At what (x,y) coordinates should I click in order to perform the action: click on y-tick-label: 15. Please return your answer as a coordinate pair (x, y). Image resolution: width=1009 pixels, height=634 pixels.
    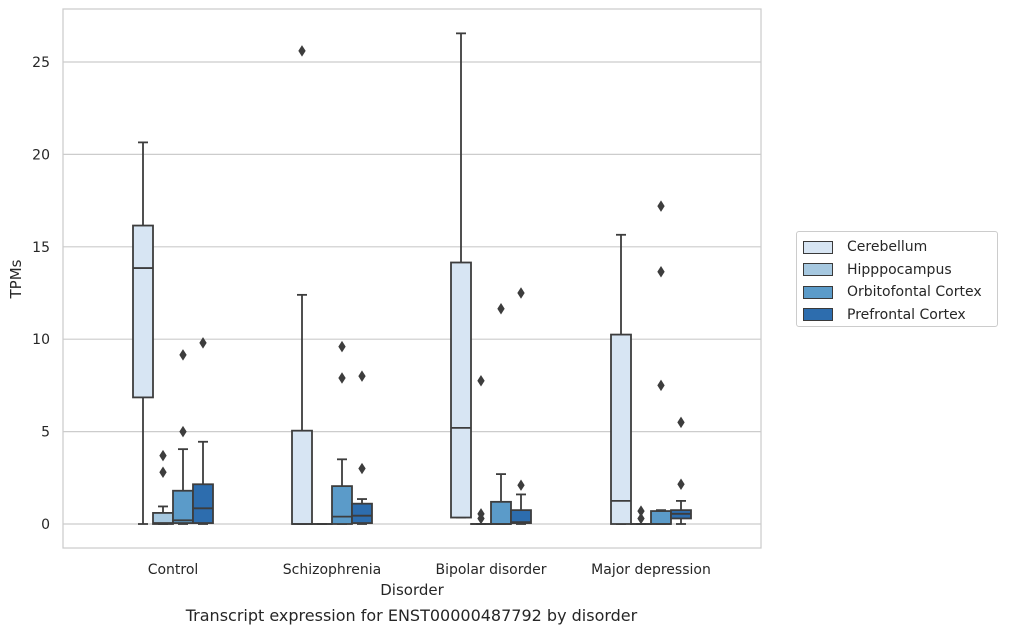
    Looking at the image, I should click on (41, 248).